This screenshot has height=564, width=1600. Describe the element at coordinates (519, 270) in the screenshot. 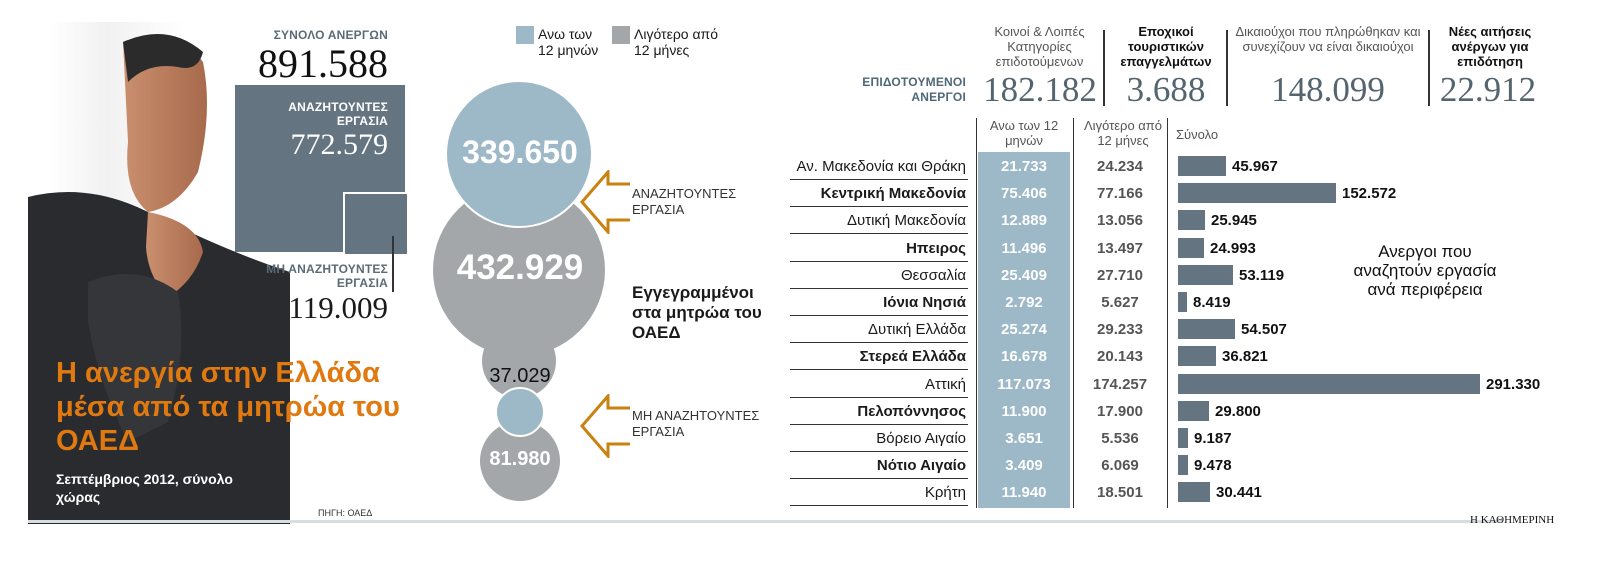

I see `bubble-seeking-under12` at that location.